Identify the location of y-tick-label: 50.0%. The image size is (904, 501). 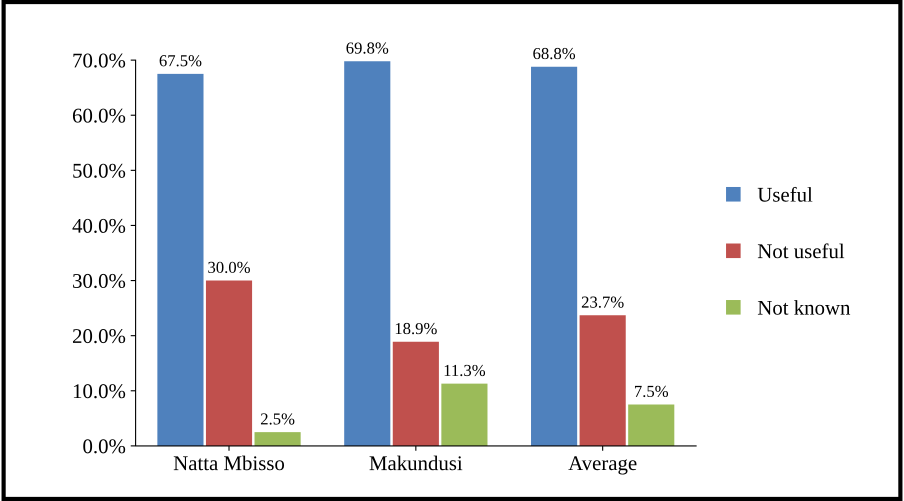
(99, 171).